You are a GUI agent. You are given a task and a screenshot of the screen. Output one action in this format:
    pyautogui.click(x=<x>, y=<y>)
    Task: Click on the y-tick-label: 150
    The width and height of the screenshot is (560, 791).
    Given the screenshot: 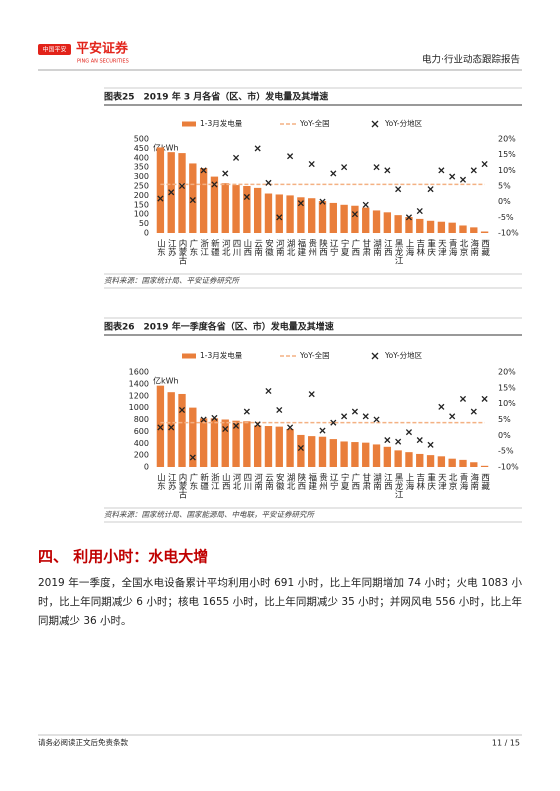 What is the action you would take?
    pyautogui.click(x=141, y=204)
    